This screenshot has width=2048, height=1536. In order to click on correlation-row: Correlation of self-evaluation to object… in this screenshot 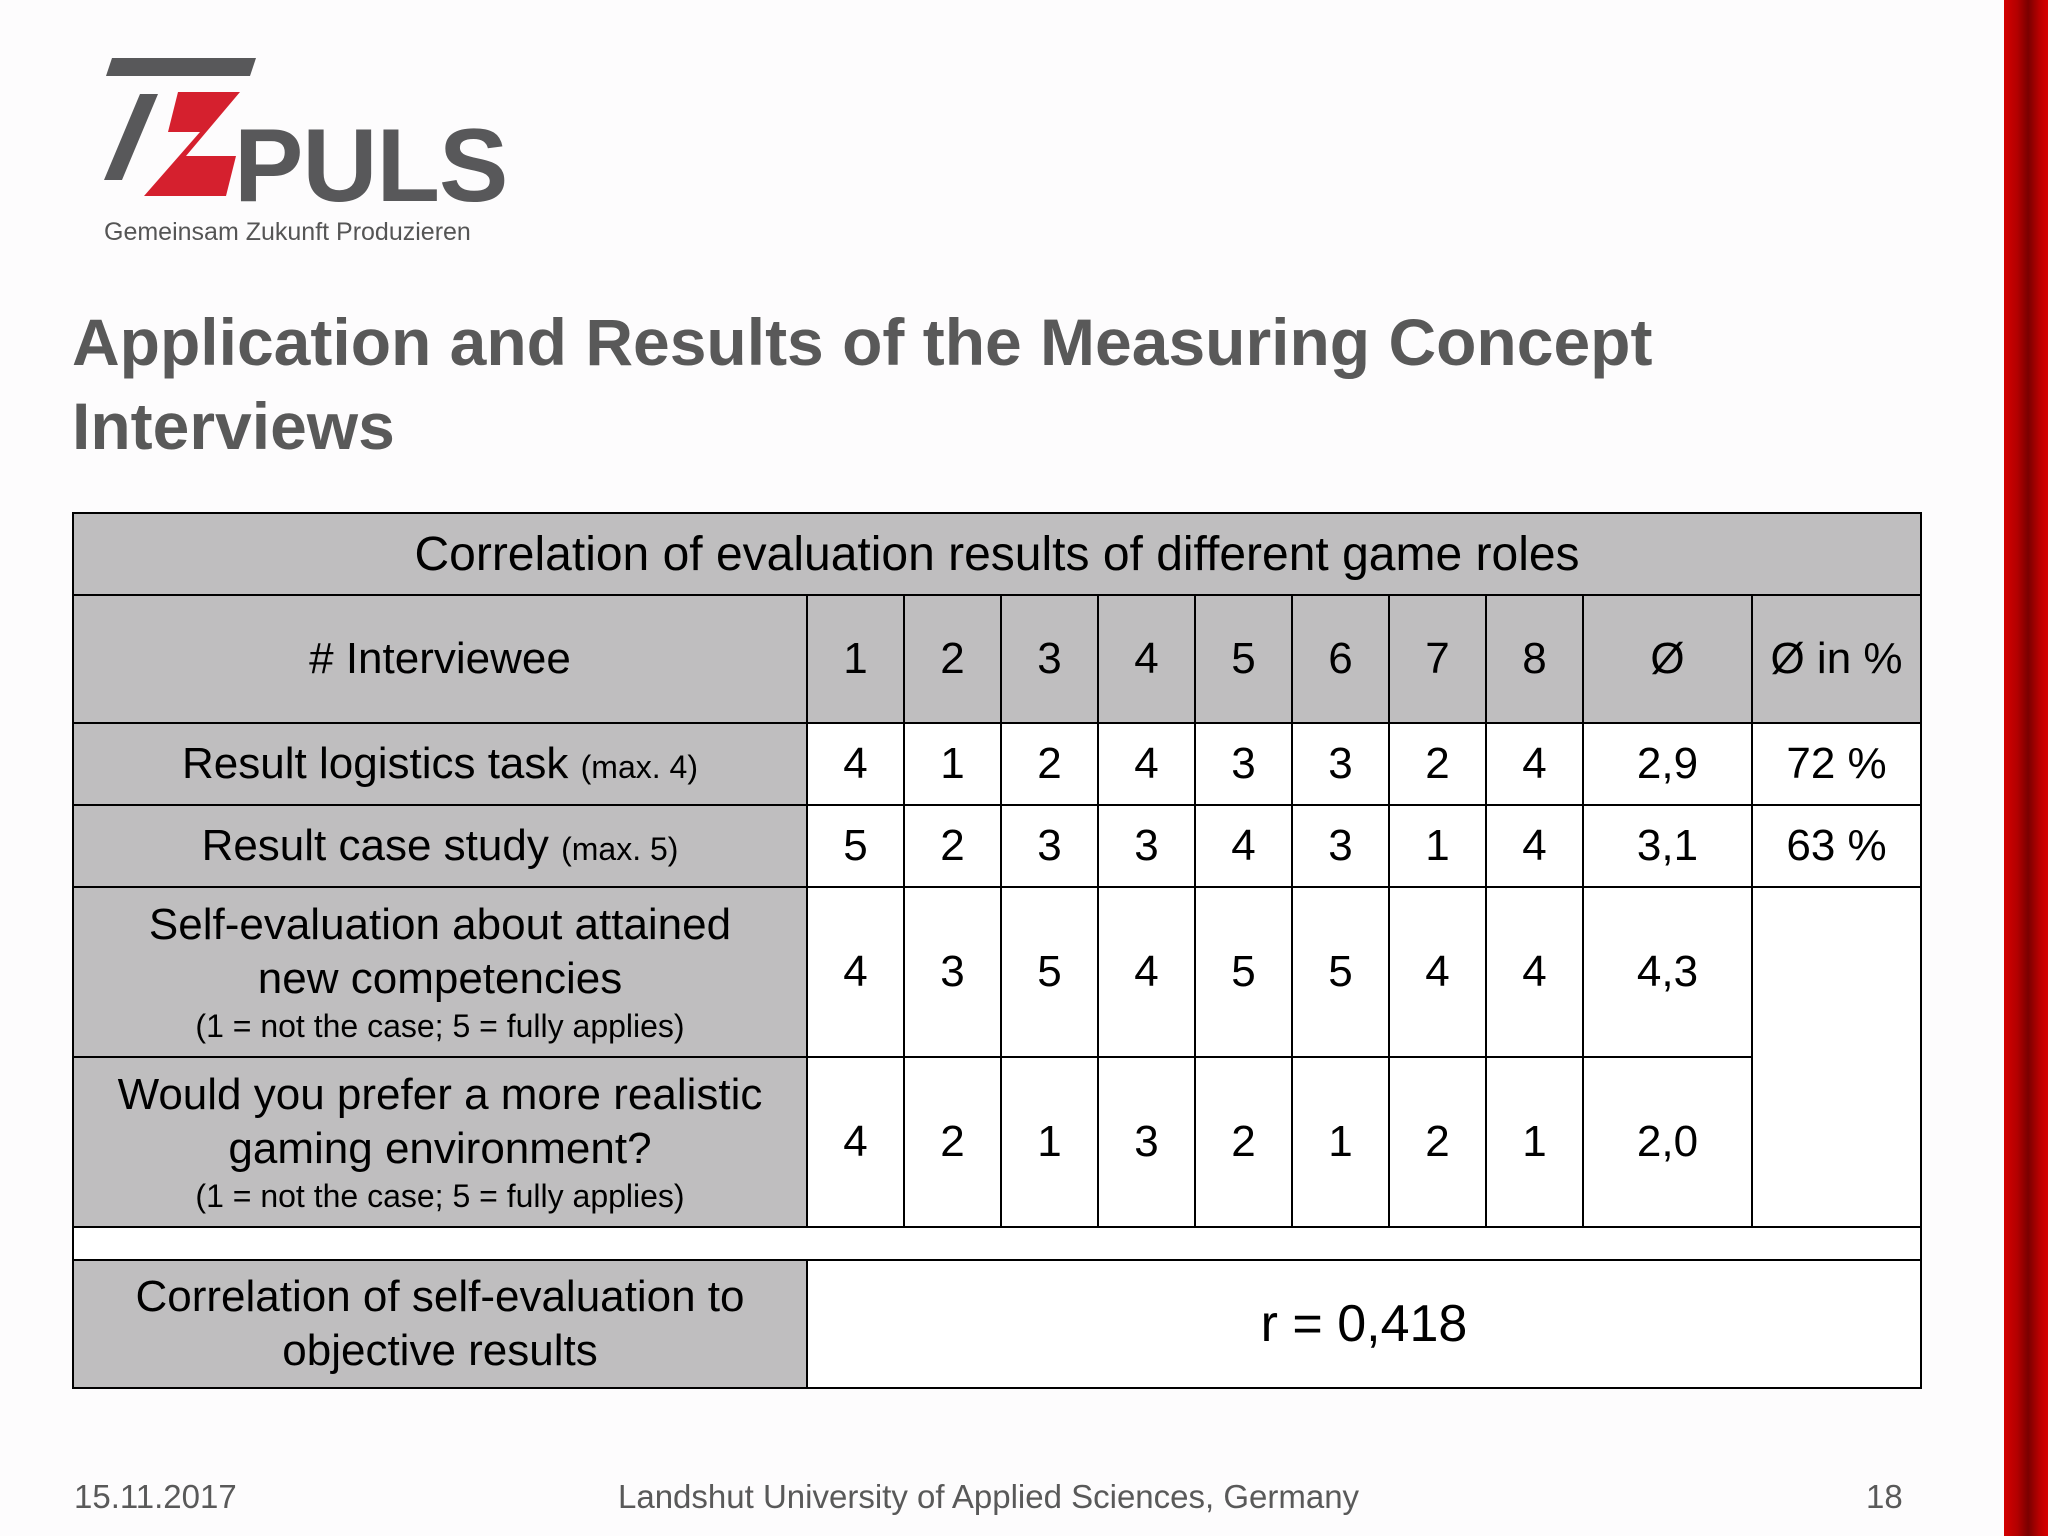, I will do `click(997, 1324)`.